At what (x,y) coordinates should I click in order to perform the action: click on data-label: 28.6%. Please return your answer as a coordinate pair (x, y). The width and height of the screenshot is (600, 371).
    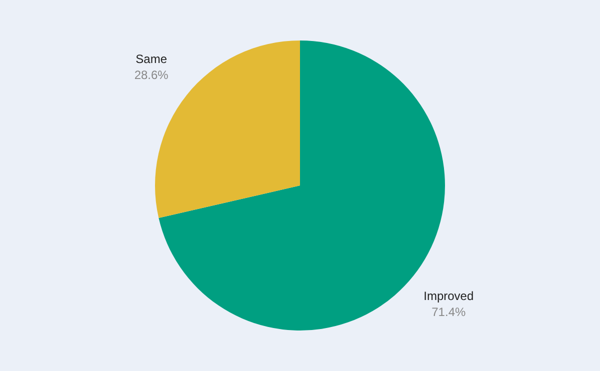
    Looking at the image, I should click on (151, 75).